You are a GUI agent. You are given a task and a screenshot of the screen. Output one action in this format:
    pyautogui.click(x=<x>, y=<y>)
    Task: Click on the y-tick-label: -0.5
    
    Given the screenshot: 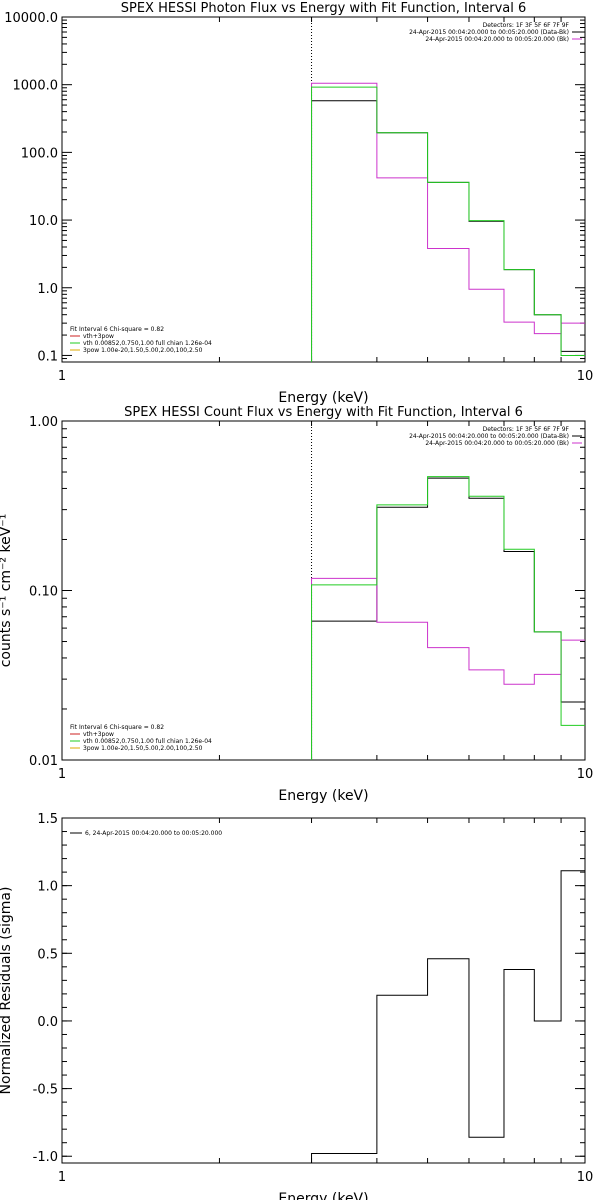 What is the action you would take?
    pyautogui.click(x=45, y=1090)
    